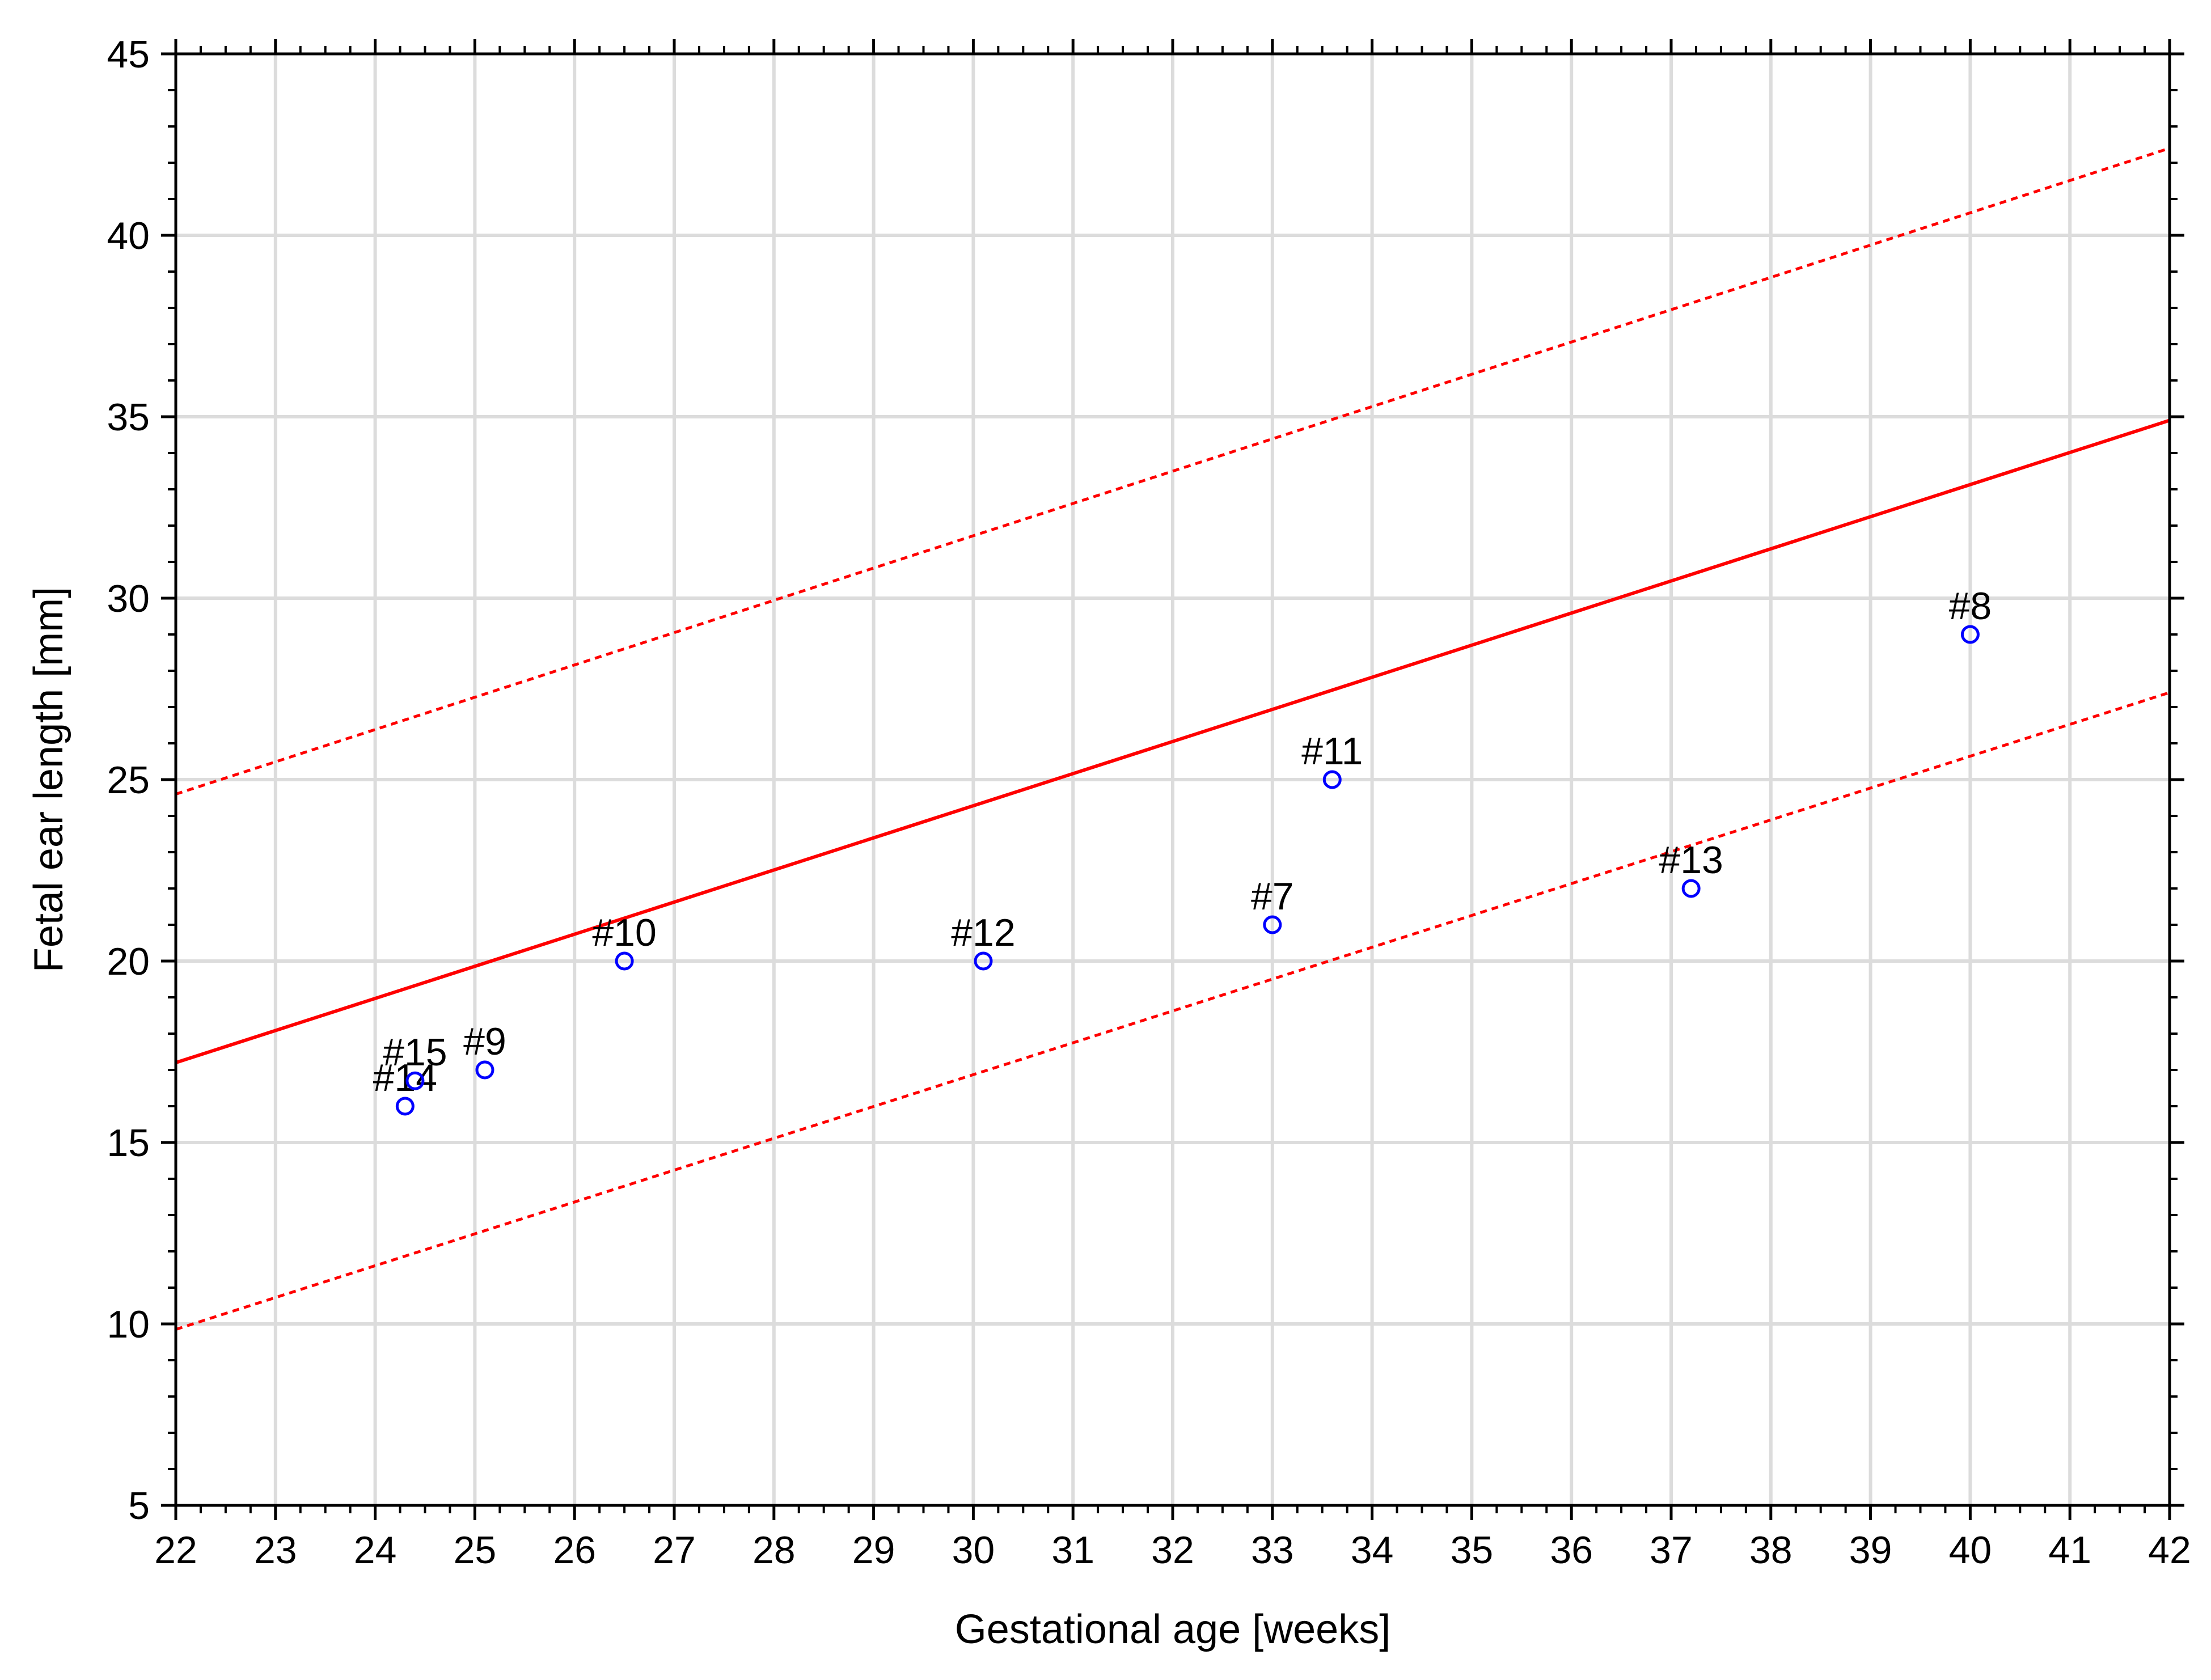 The width and height of the screenshot is (2211, 1680). I want to click on x-tick-label: 22, so click(175, 1550).